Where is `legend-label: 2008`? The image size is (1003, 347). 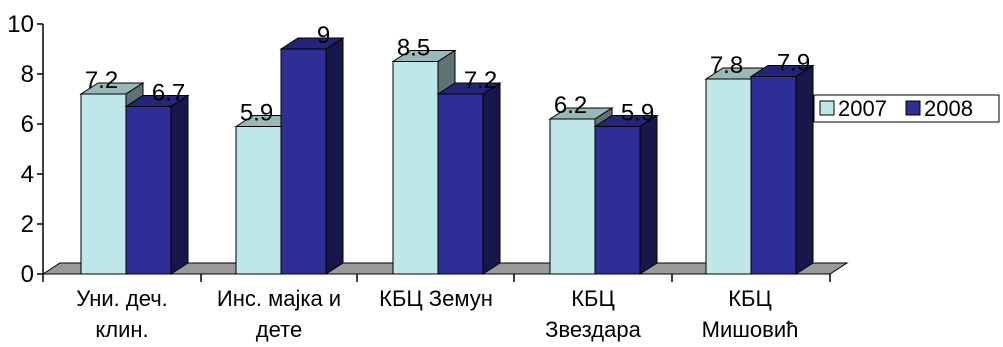
legend-label: 2008 is located at coordinates (948, 108).